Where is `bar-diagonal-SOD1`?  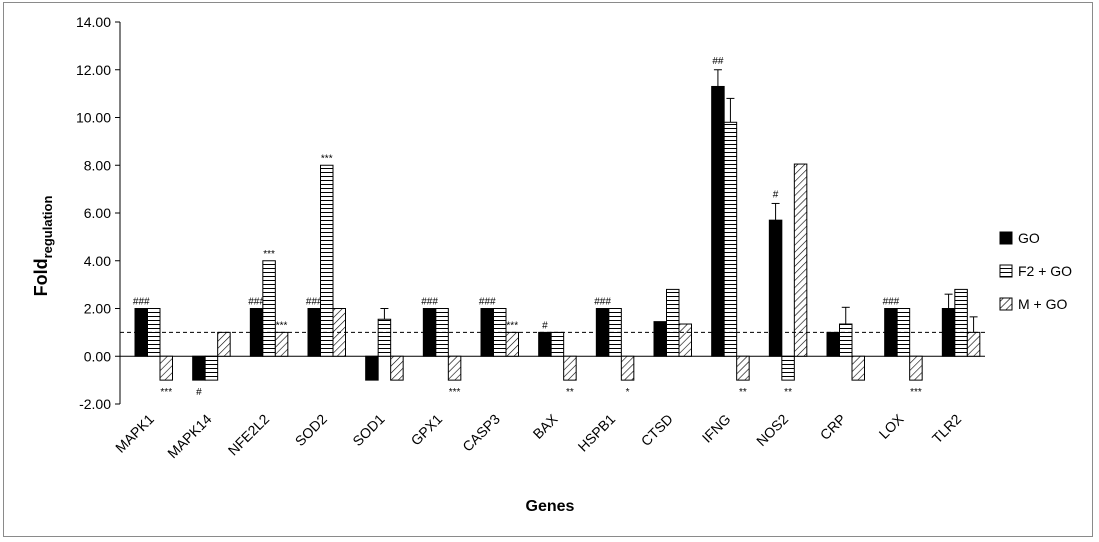 bar-diagonal-SOD1 is located at coordinates (397, 368).